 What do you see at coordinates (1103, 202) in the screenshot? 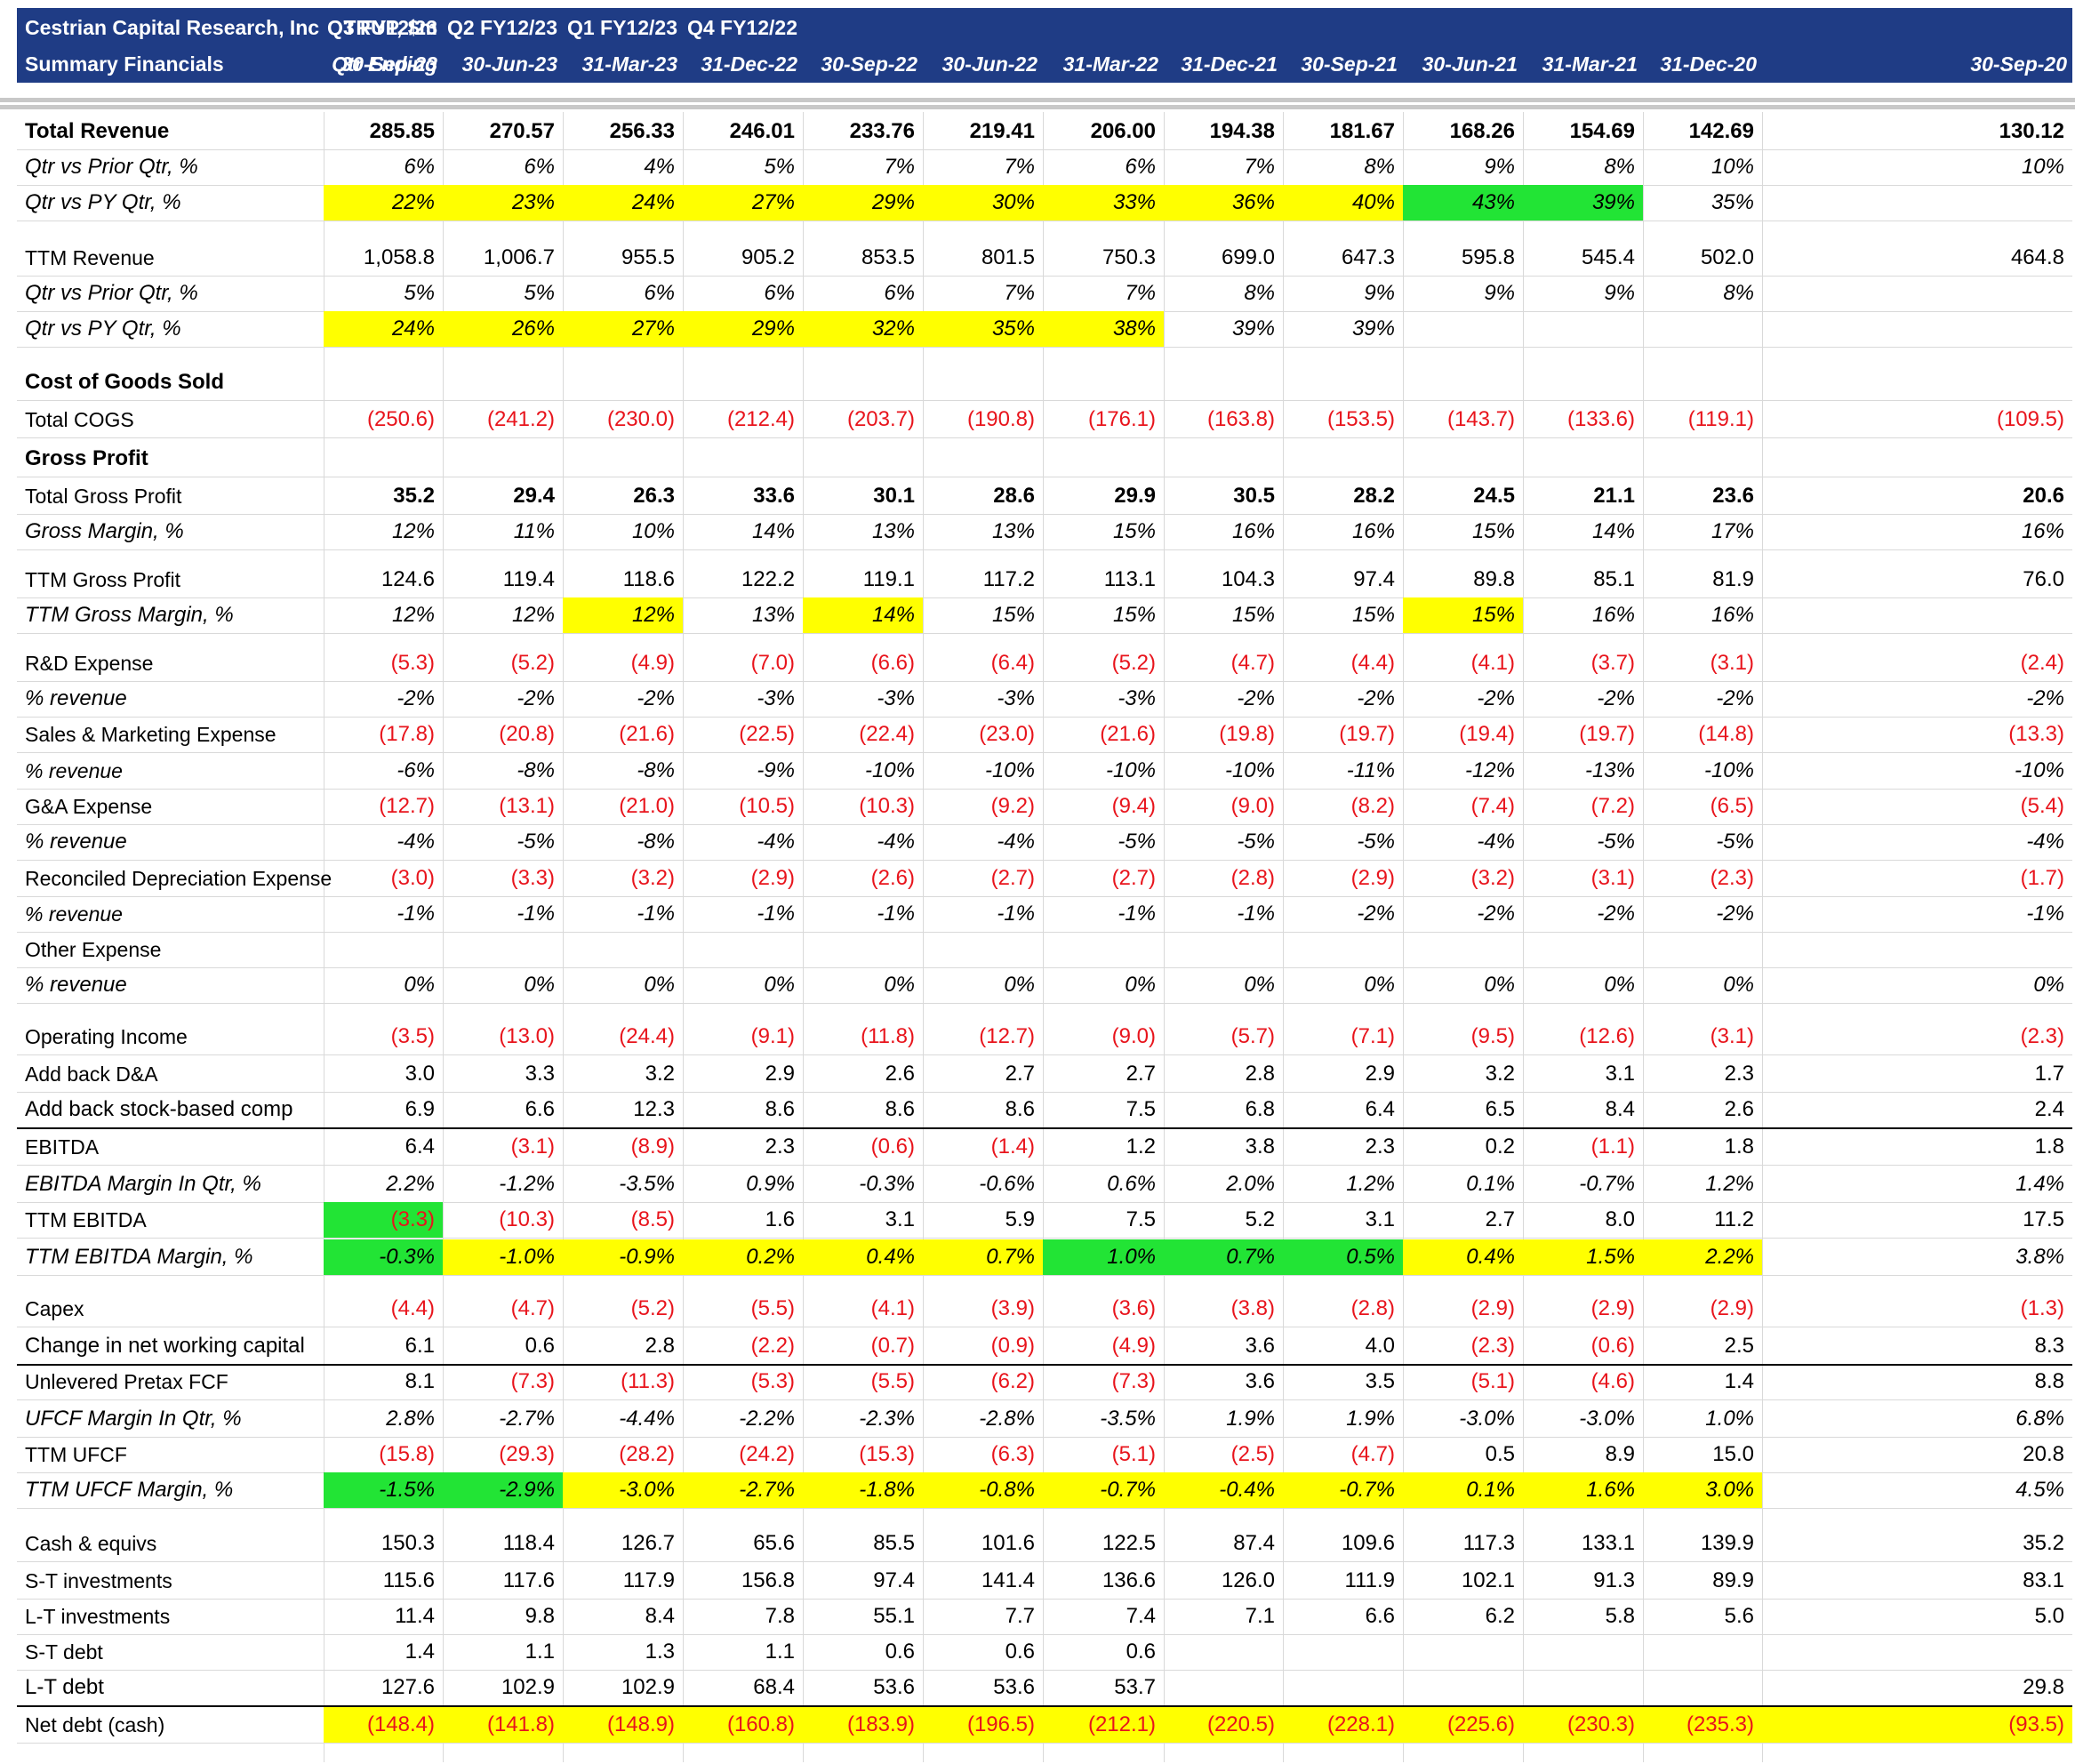
I see `value-cell: 33%` at bounding box center [1103, 202].